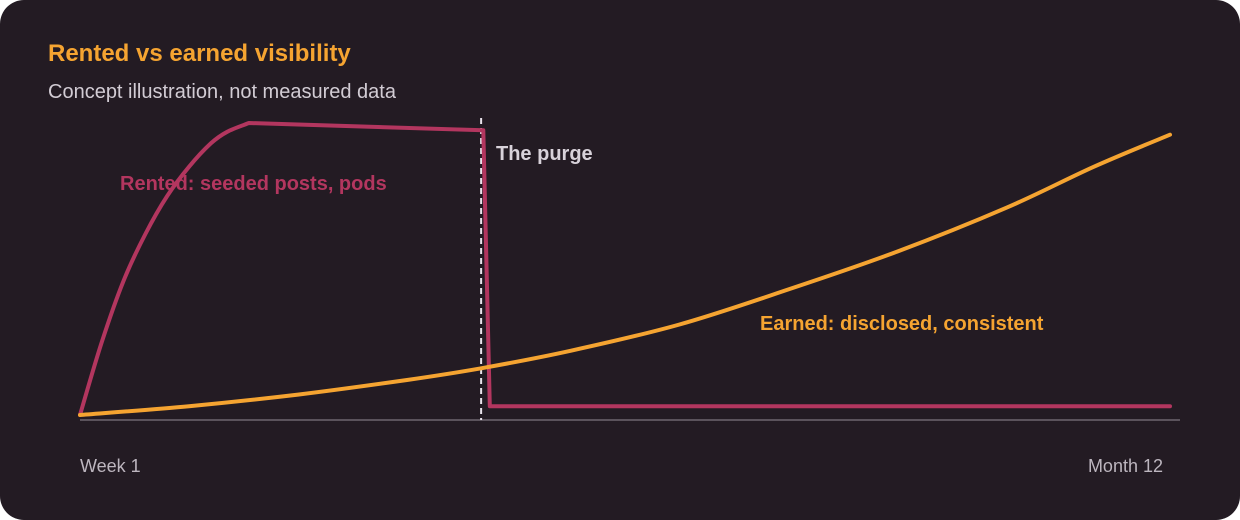  What do you see at coordinates (544, 154) in the screenshot?
I see `purge-label: The purge` at bounding box center [544, 154].